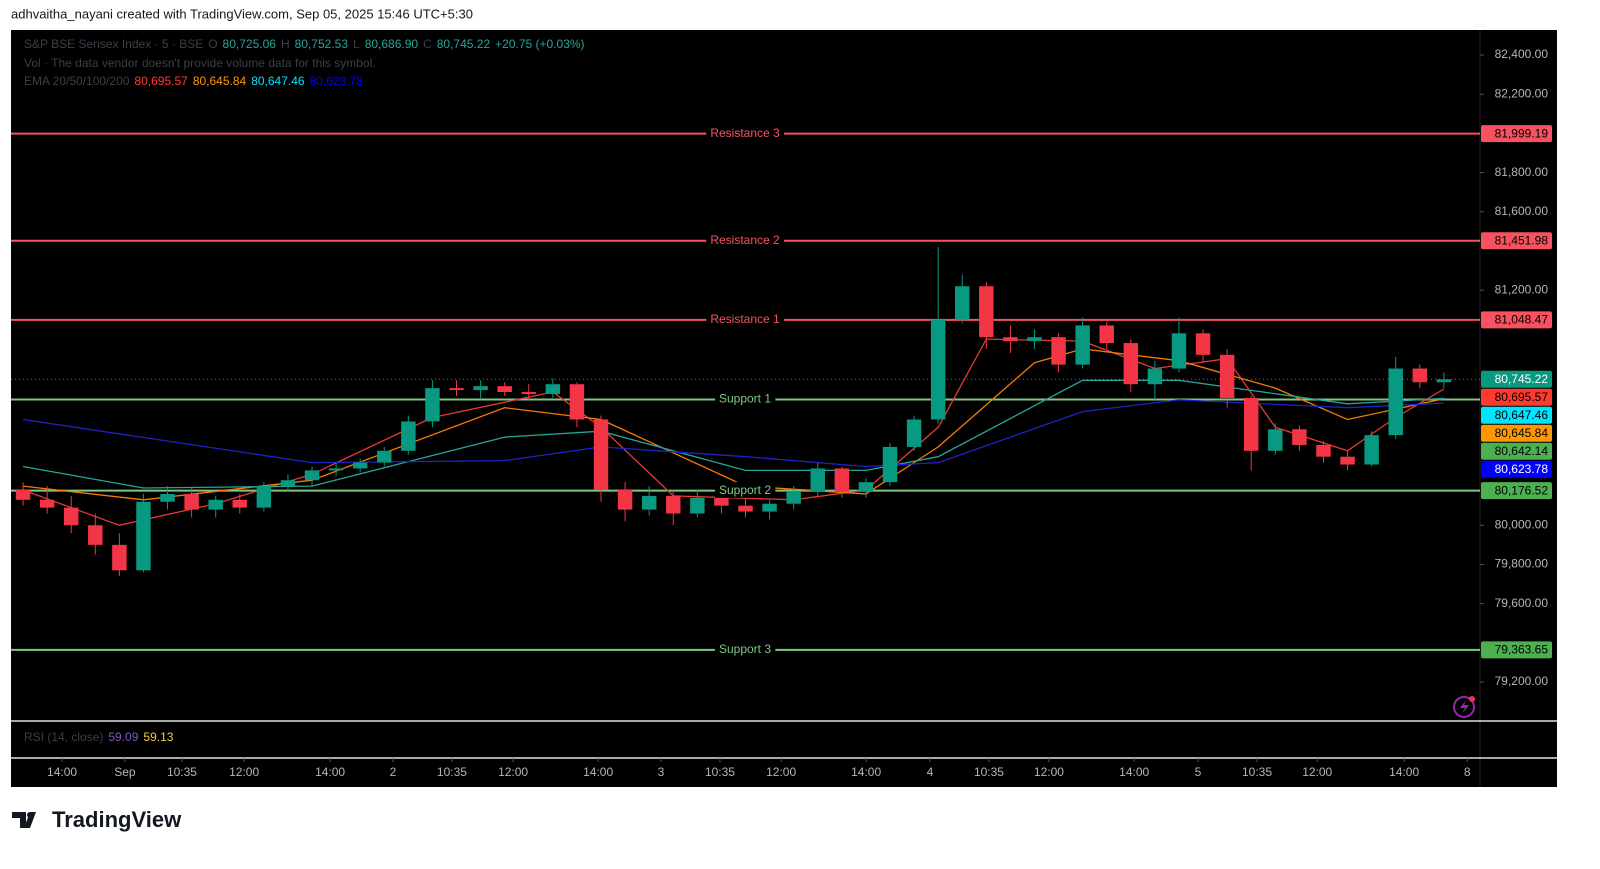  What do you see at coordinates (393, 772) in the screenshot?
I see `x-tick-label: 2` at bounding box center [393, 772].